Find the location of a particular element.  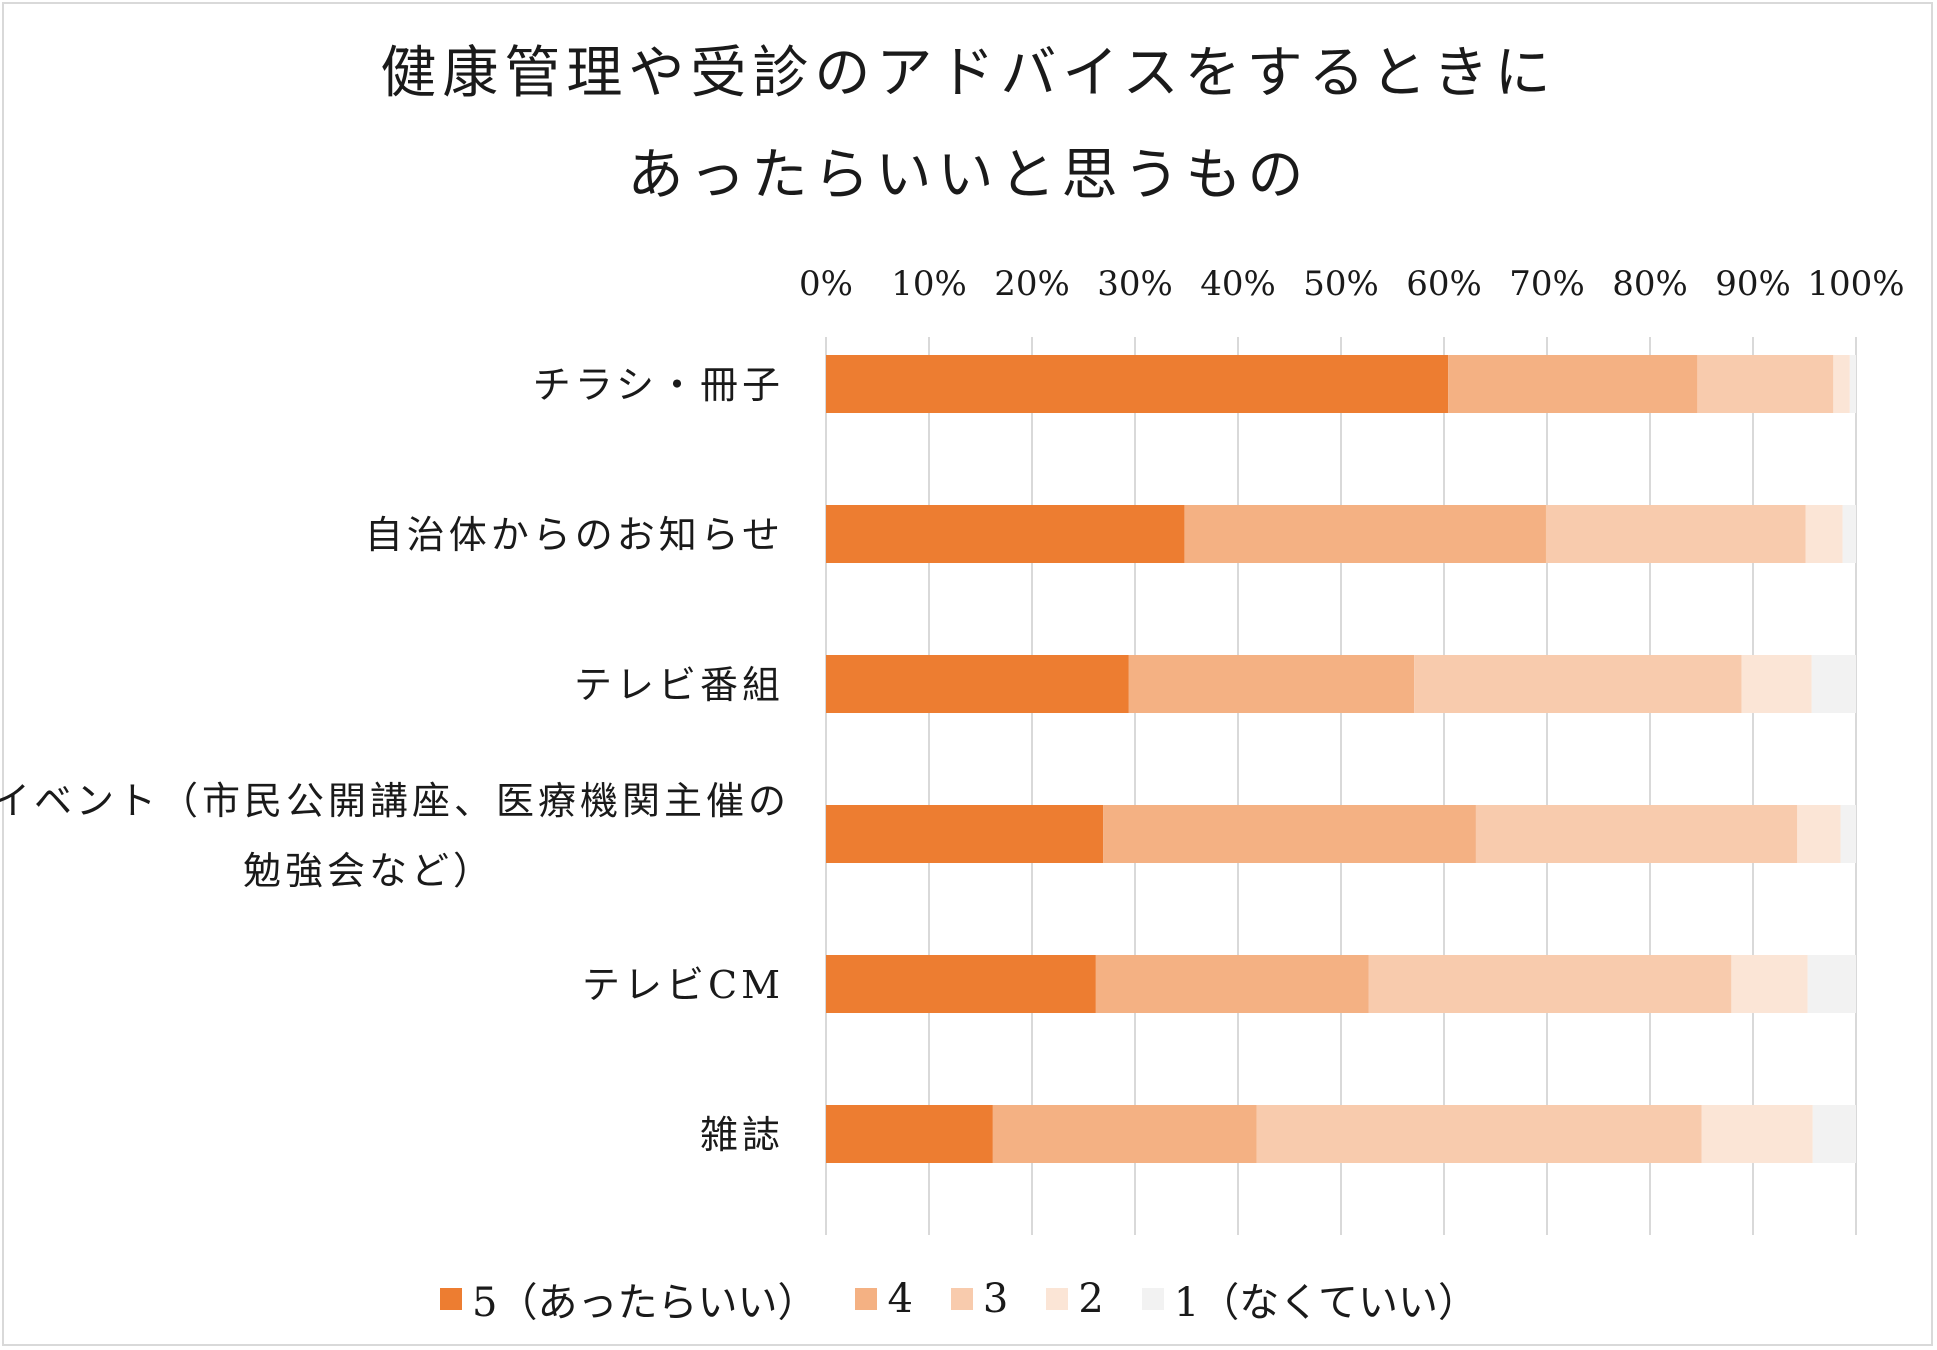

x-tick-label: 90% is located at coordinates (1753, 284).